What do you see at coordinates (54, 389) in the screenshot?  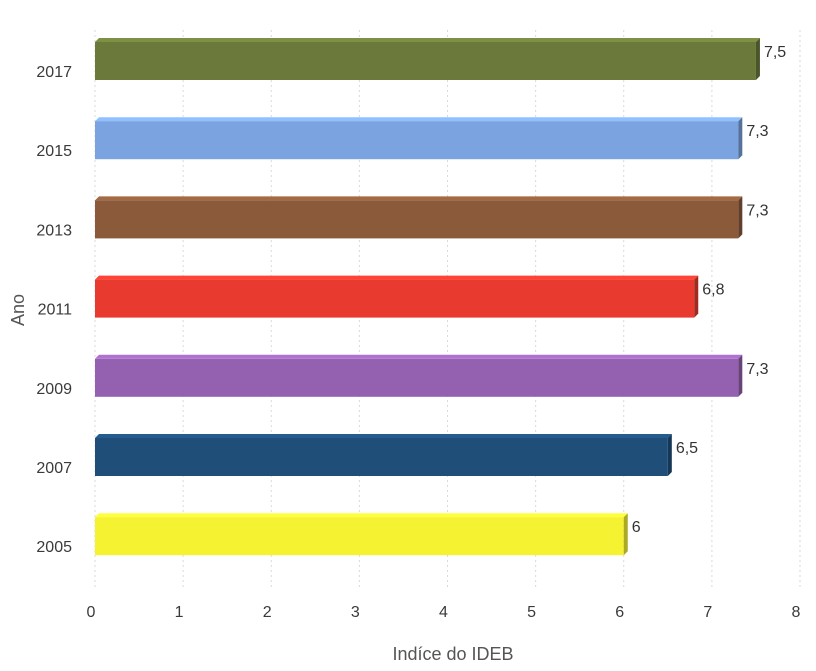 I see `y-tick-label: 2009` at bounding box center [54, 389].